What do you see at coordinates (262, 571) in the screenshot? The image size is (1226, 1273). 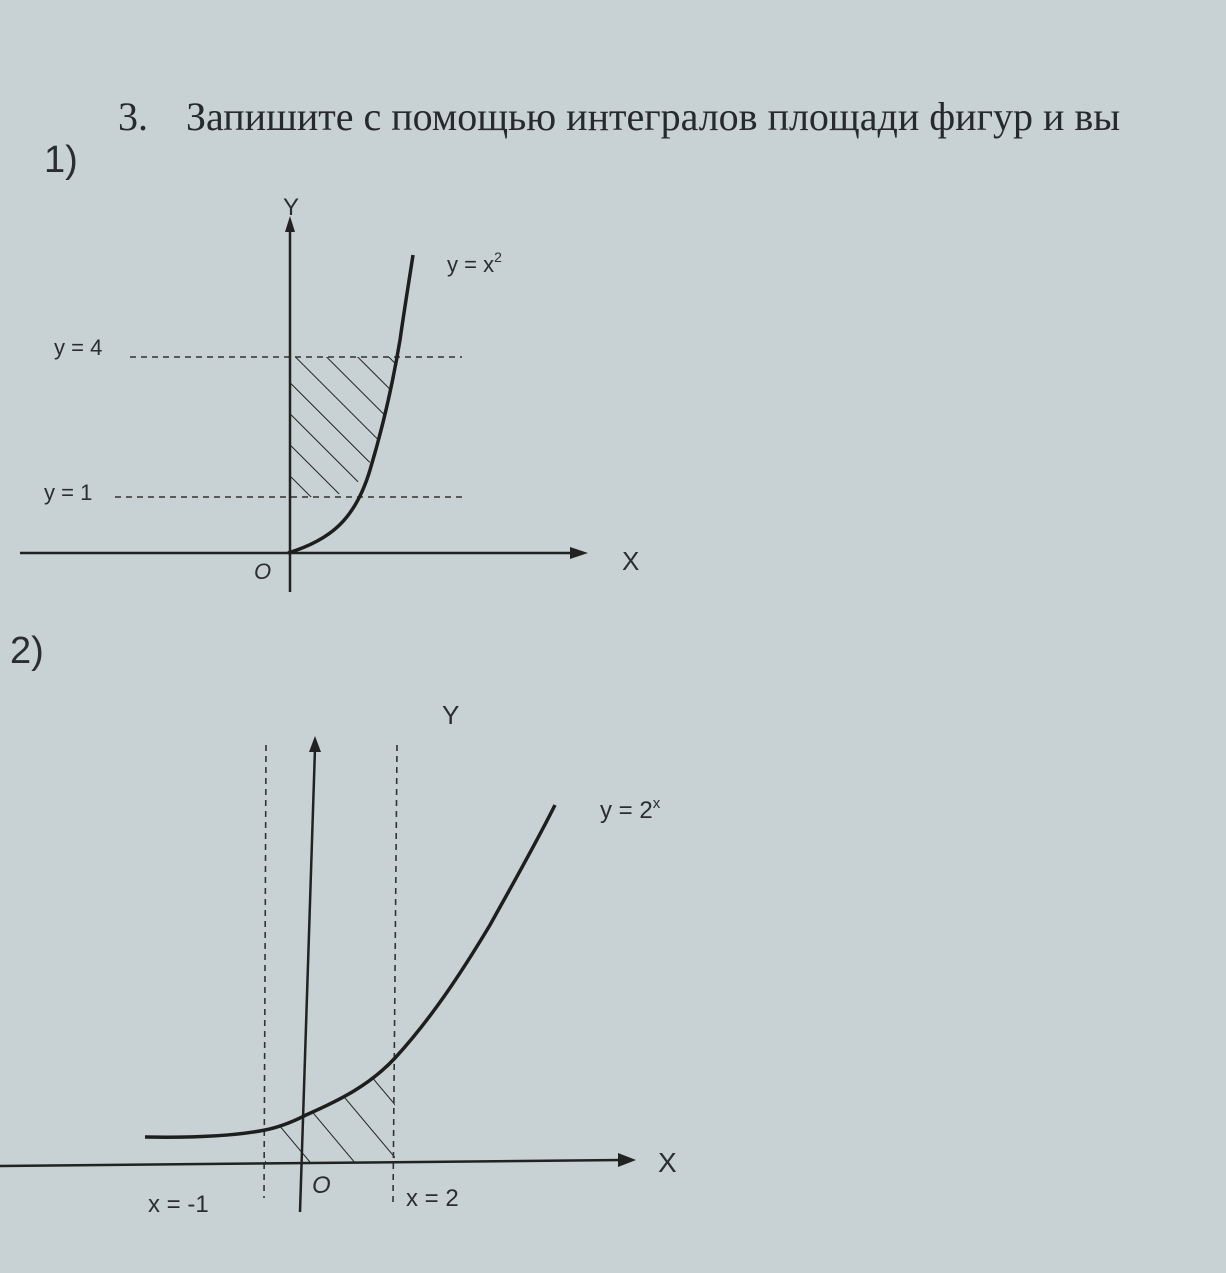 I see `figure-1-origin: O` at bounding box center [262, 571].